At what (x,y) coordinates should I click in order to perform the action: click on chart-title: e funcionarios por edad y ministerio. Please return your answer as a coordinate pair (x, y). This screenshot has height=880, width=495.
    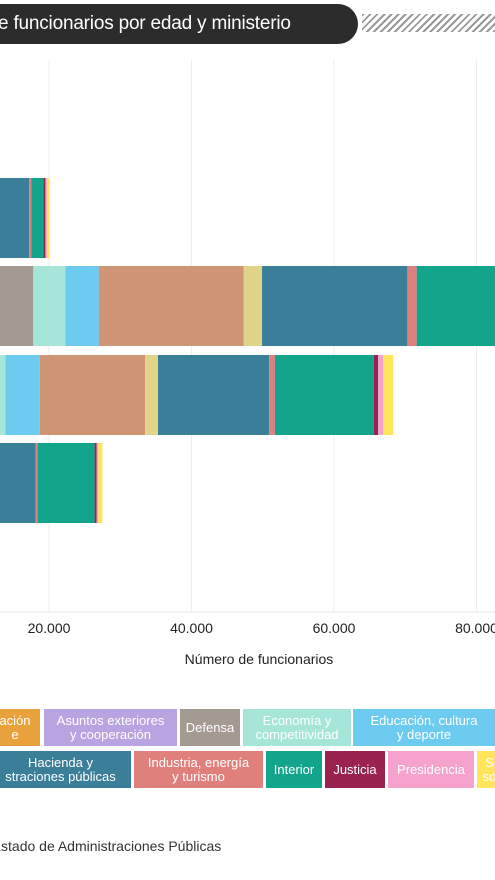
    Looking at the image, I should click on (145, 23).